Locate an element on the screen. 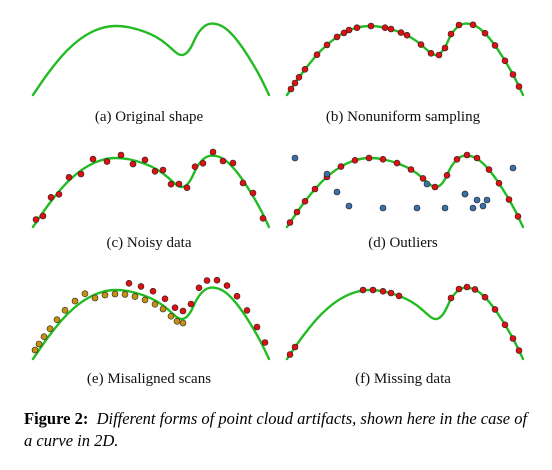 Image resolution: width=552 pixels, height=470 pixels. panel-label-misaligned-scans: (e) Misaligned scans is located at coordinates (149, 379).